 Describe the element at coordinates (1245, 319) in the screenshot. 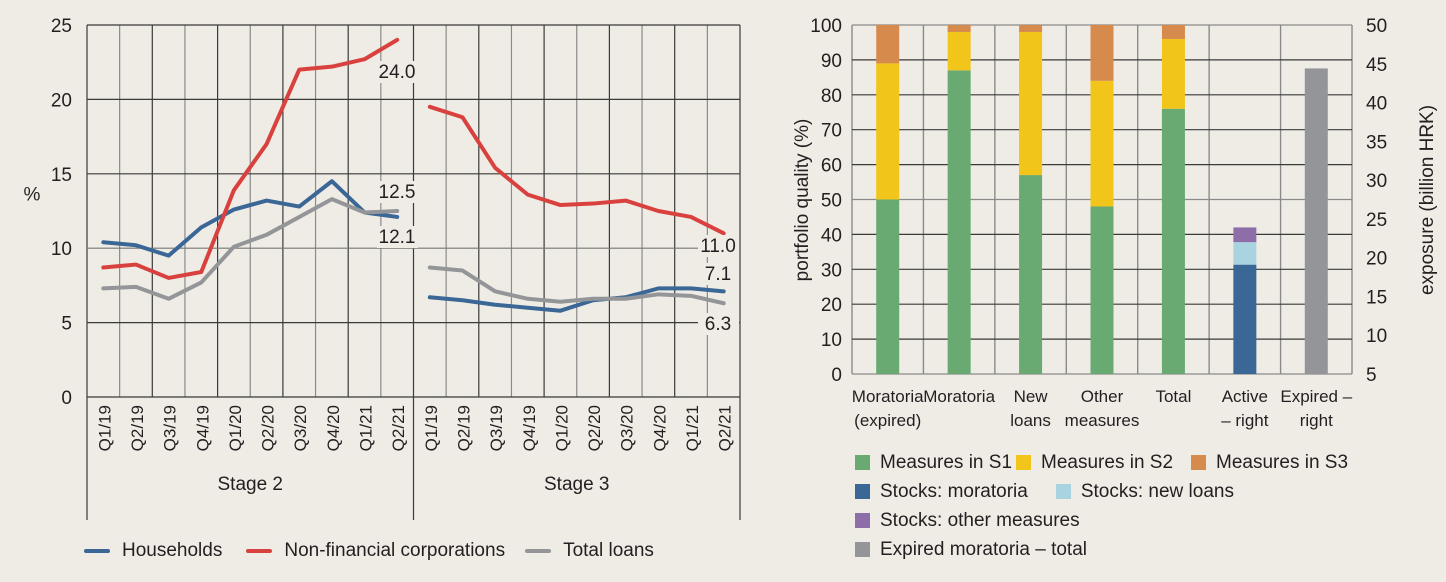

I see `bar-segment-stocks-moratoria` at that location.